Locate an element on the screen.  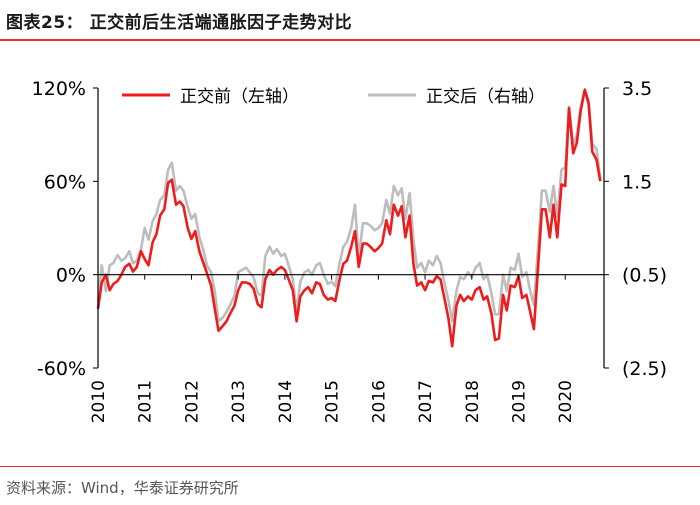
x-axis-tick-label: 2011 is located at coordinates (146, 401).